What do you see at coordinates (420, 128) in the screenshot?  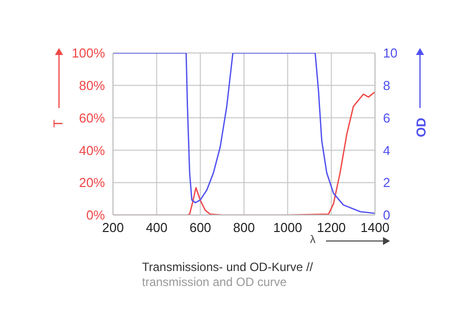 I see `y2-axis-title: OD` at bounding box center [420, 128].